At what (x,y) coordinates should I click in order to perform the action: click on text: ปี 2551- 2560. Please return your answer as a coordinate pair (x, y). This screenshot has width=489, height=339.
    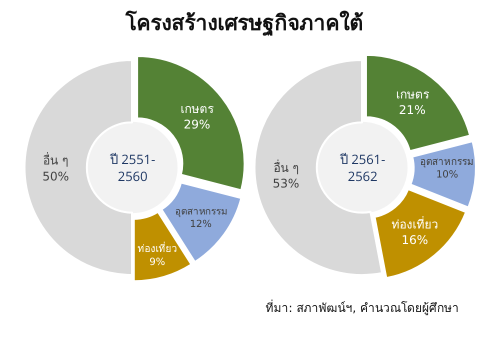
    Looking at the image, I should click on (132, 167).